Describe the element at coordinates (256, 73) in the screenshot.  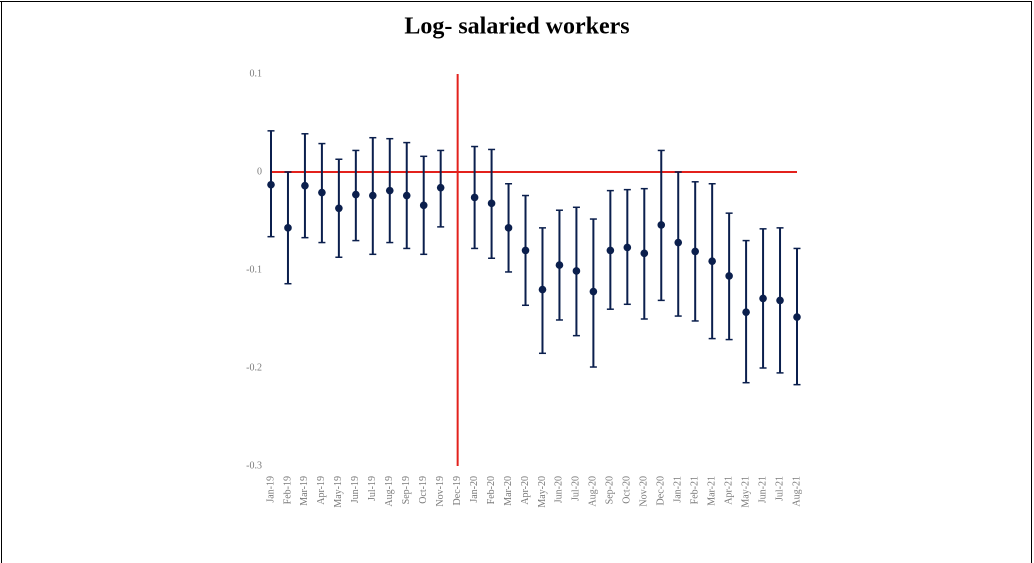
I see `y-tick-label: 0.1` at that location.